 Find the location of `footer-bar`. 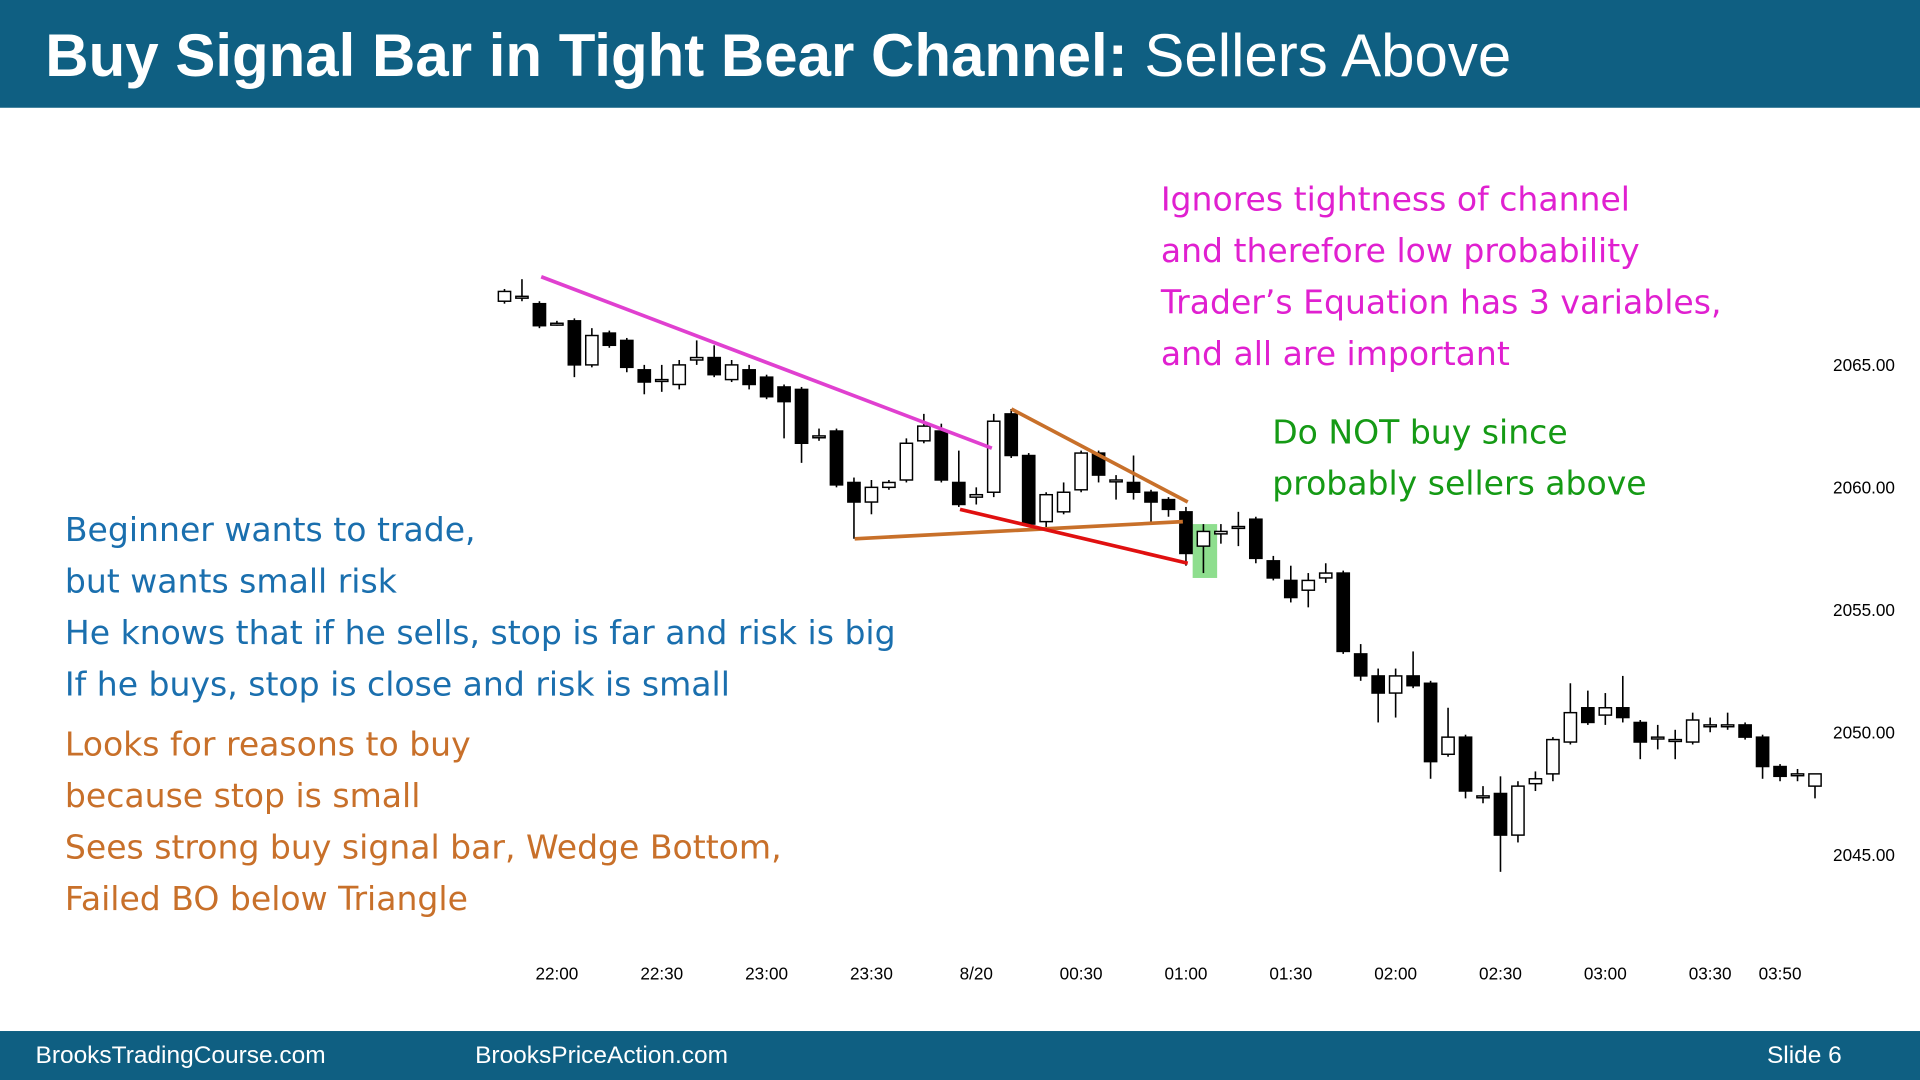

footer-bar is located at coordinates (960, 1055).